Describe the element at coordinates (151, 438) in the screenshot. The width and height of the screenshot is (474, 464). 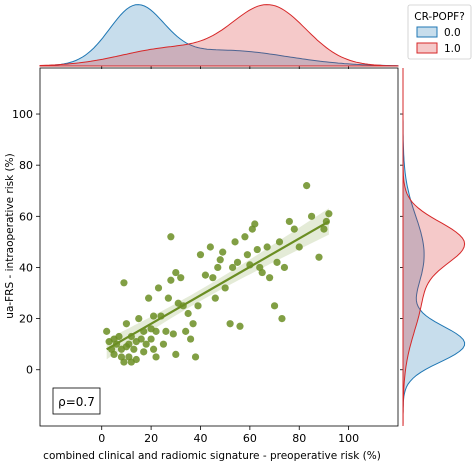
I see `x-tick-label: 20` at that location.